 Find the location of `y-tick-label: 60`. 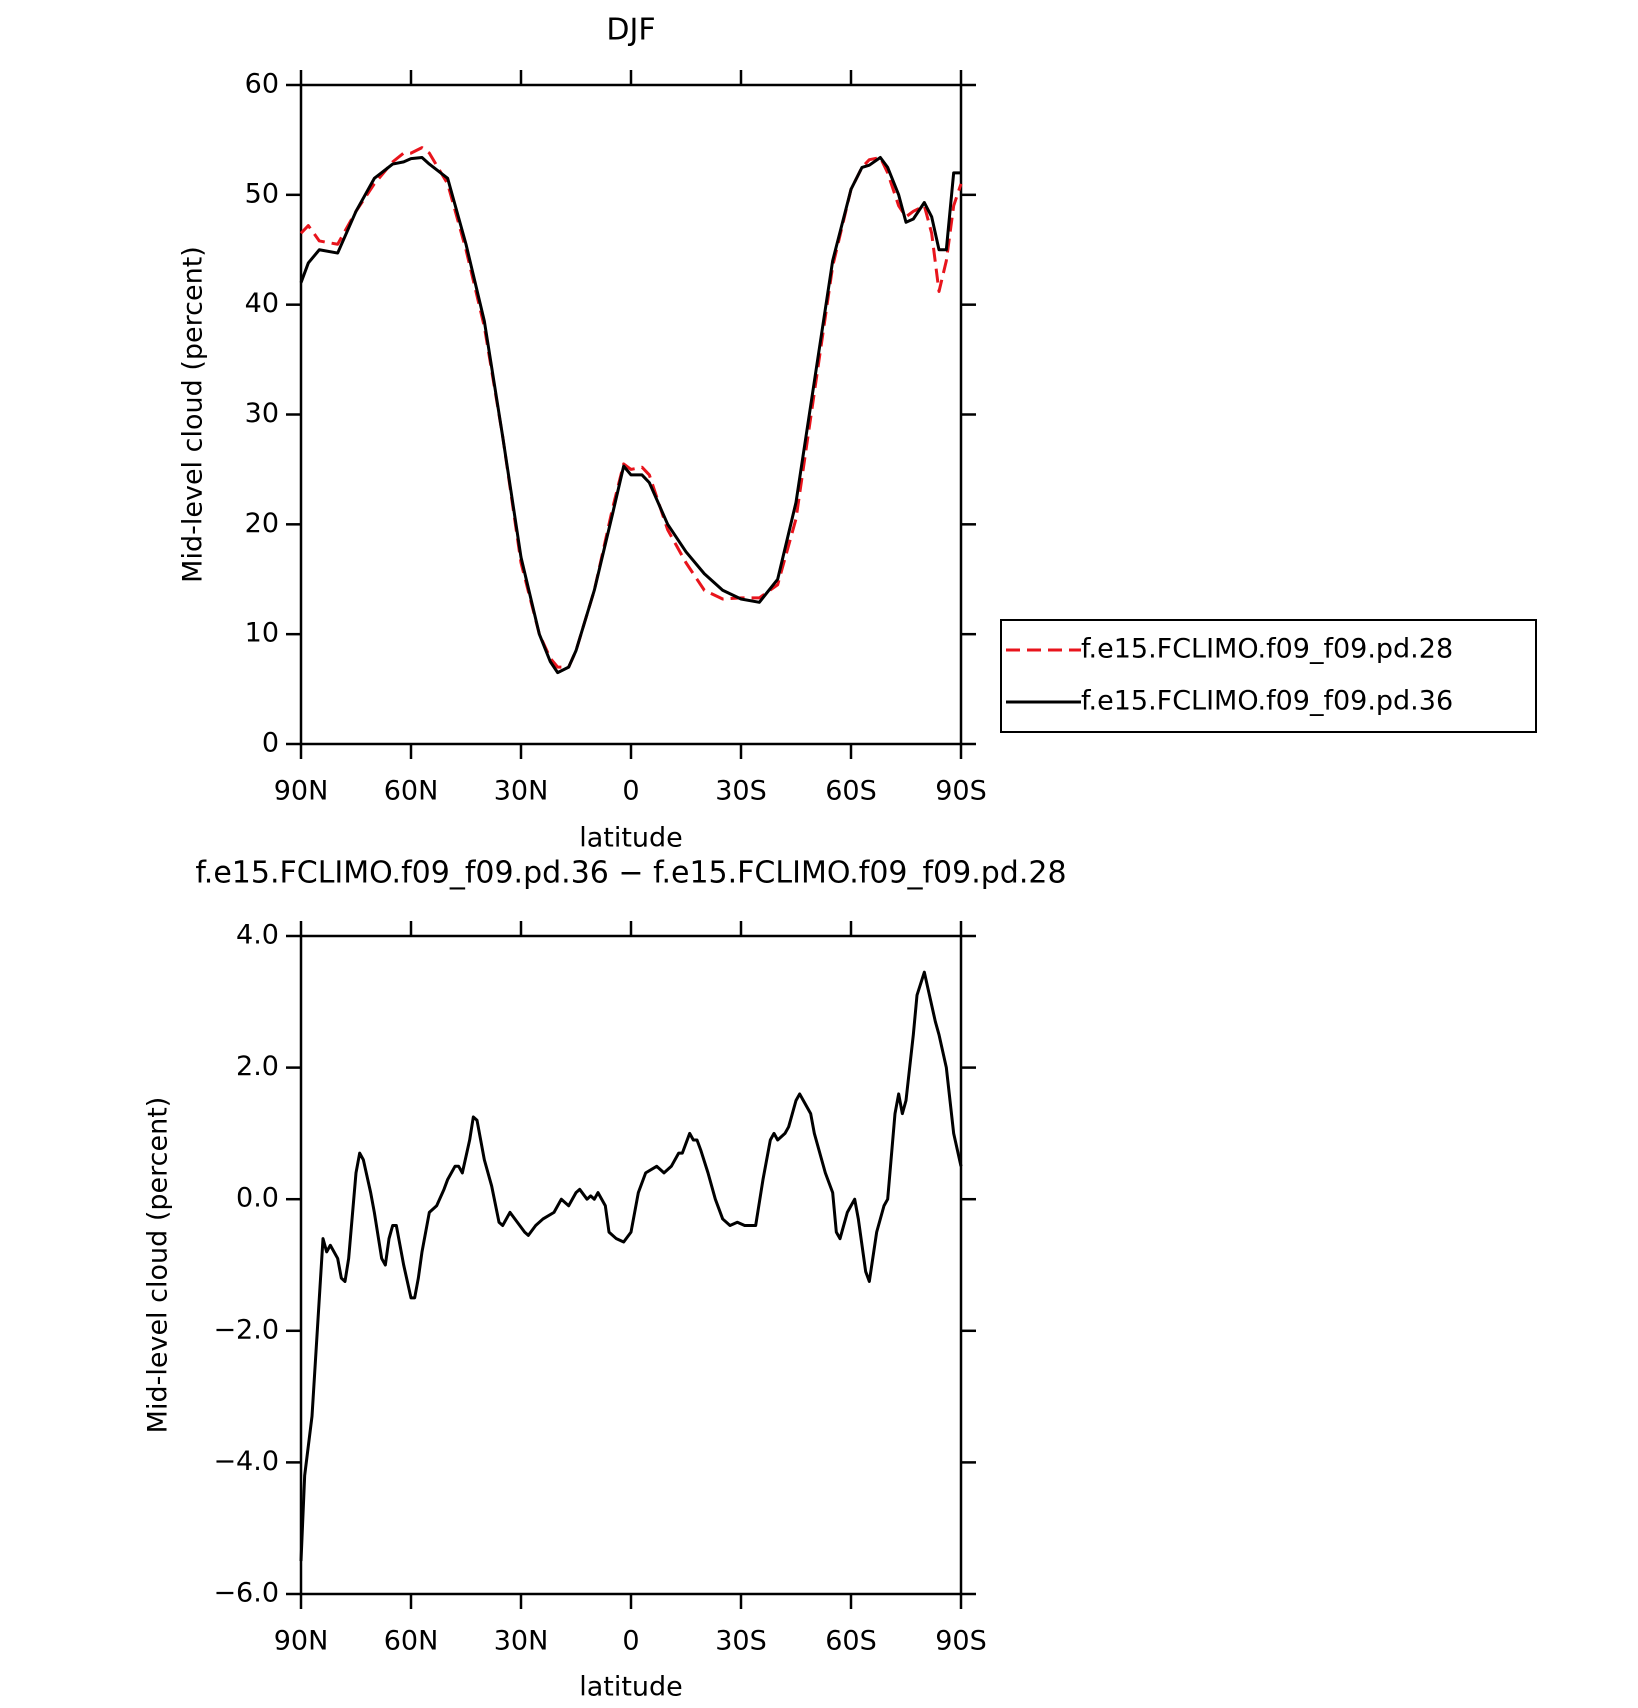

y-tick-label: 60 is located at coordinates (262, 84).